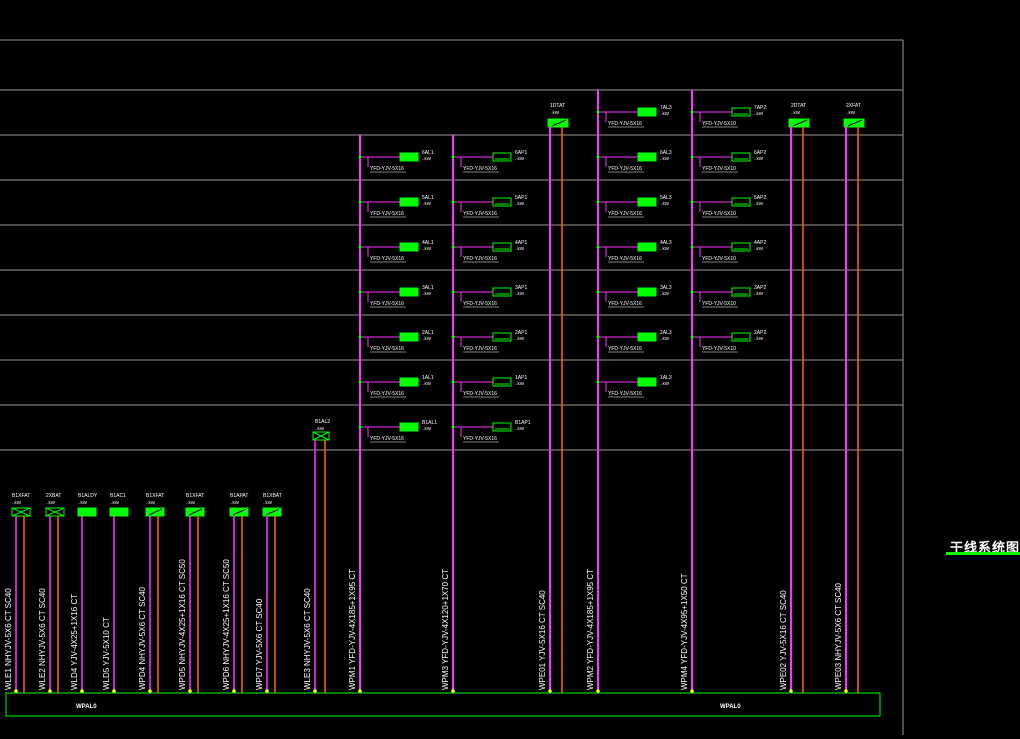  Describe the element at coordinates (272, 496) in the screenshot. I see `box-name: B1XBAT` at that location.